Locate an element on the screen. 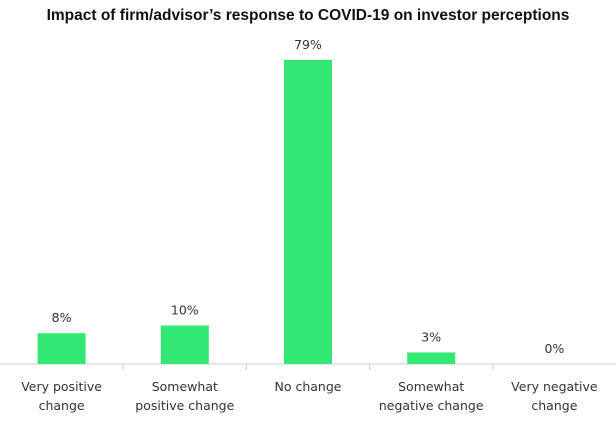 The image size is (616, 428). value-label: 10% is located at coordinates (185, 310).